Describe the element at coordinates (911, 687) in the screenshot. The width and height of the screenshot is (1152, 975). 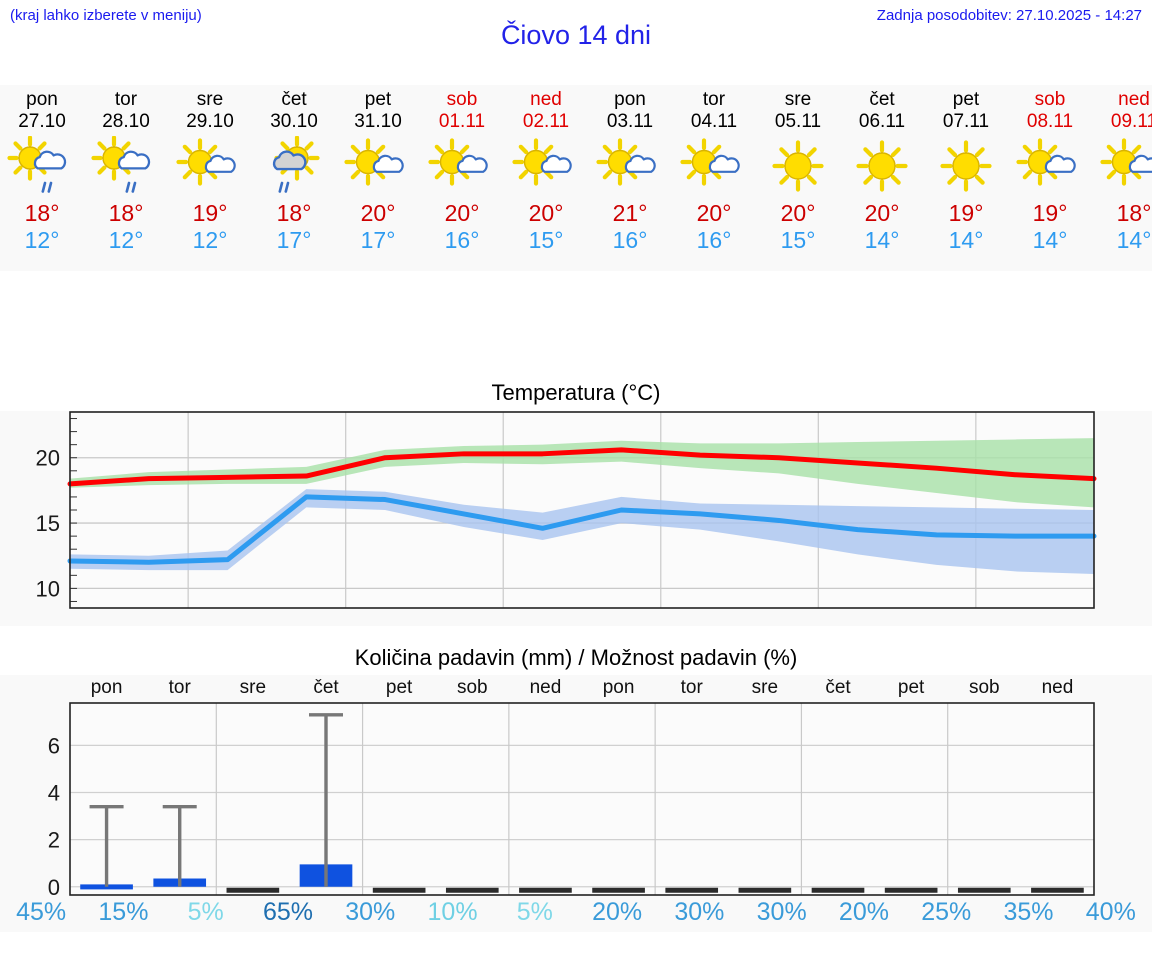
I see `precip-day-label: pet` at that location.